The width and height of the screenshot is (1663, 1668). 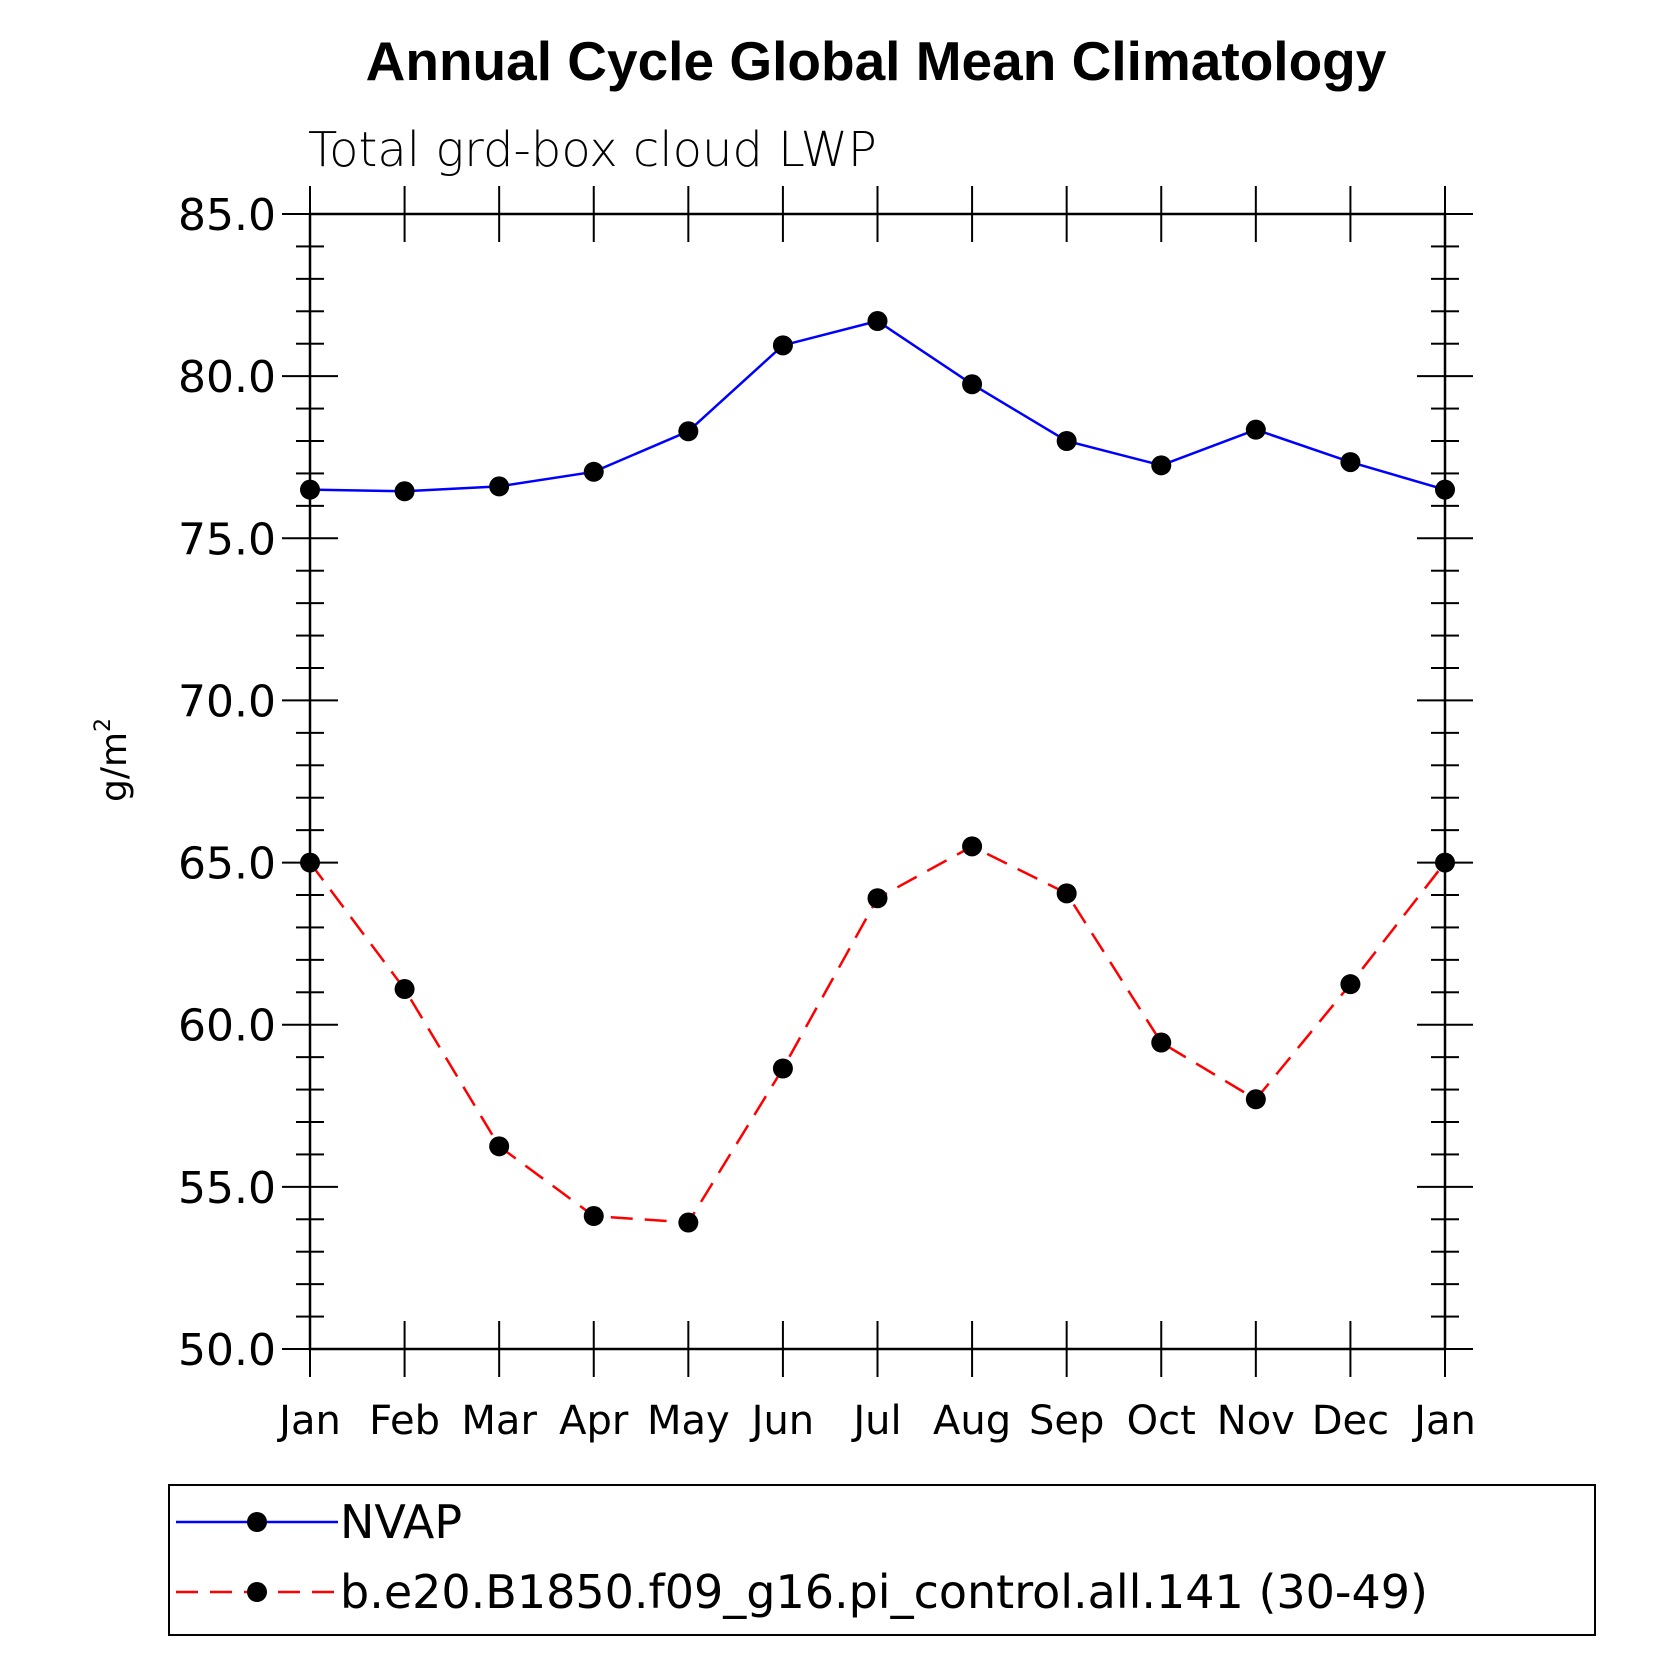 I want to click on y-tick-label: 85.0, so click(x=227, y=215).